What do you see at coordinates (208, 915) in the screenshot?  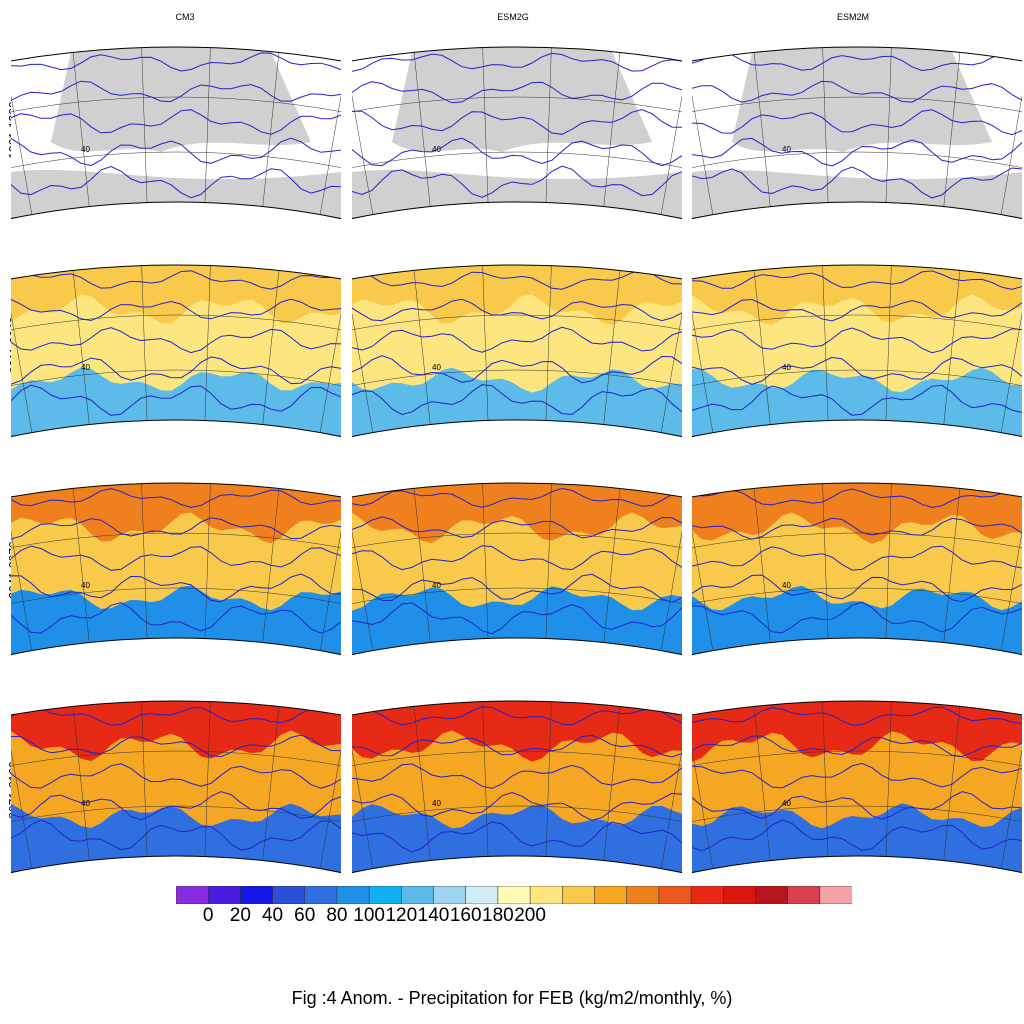 I see `colorbar-tick-label: 0` at bounding box center [208, 915].